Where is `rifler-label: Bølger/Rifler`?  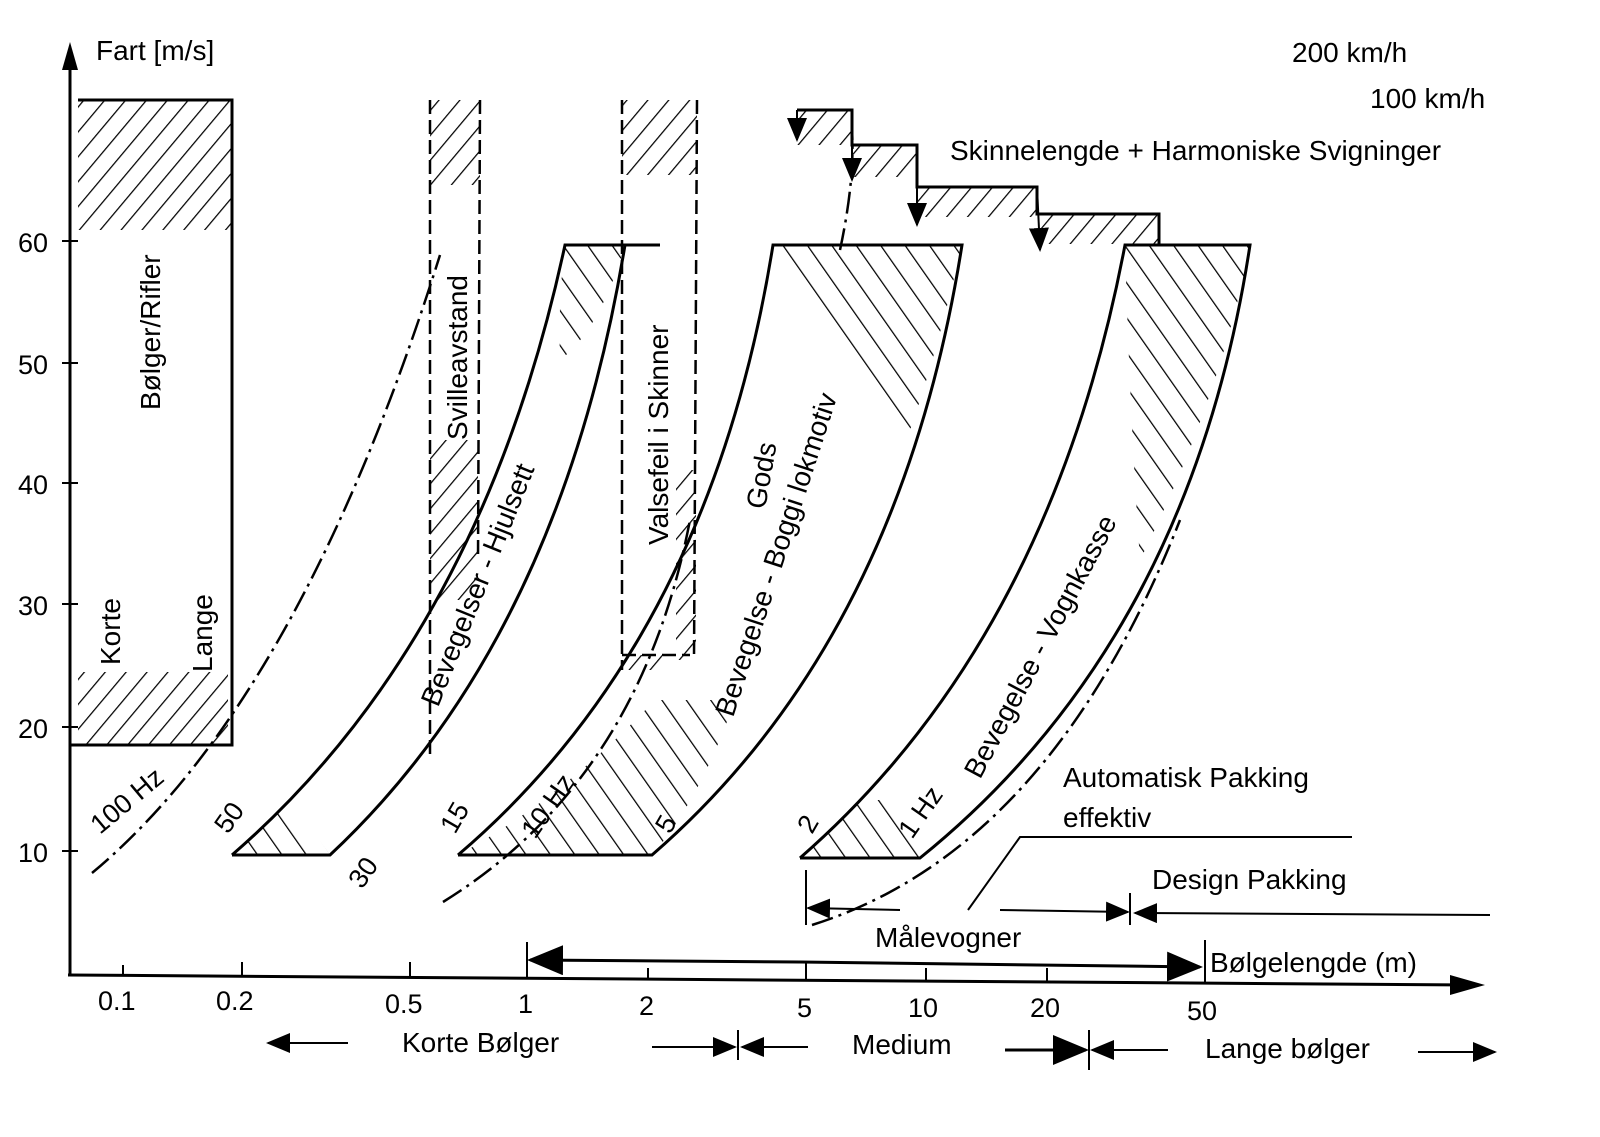
rifler-label: Bølger/Rifler is located at coordinates (150, 332).